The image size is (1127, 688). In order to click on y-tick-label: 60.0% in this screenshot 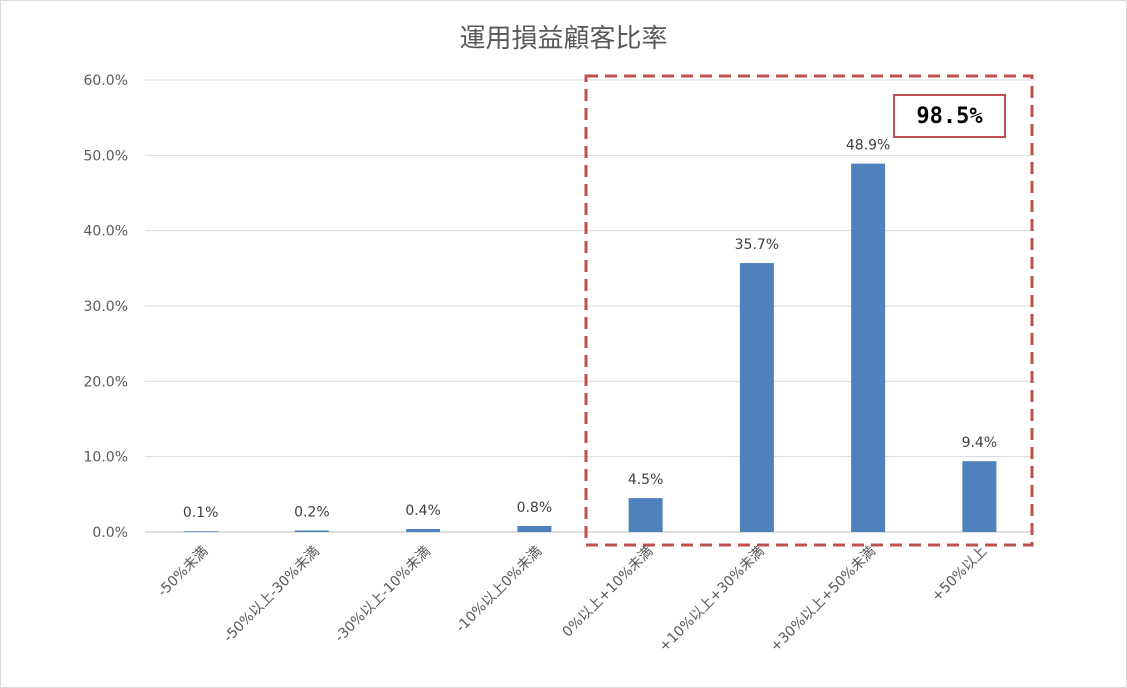, I will do `click(106, 81)`.